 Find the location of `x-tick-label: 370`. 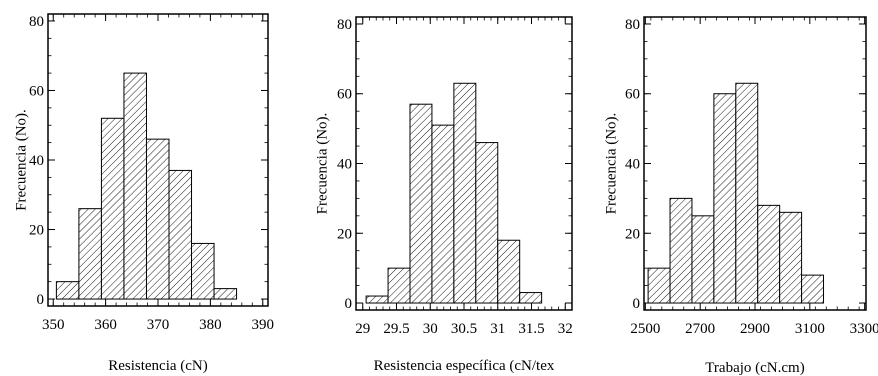

x-tick-label: 370 is located at coordinates (158, 325).